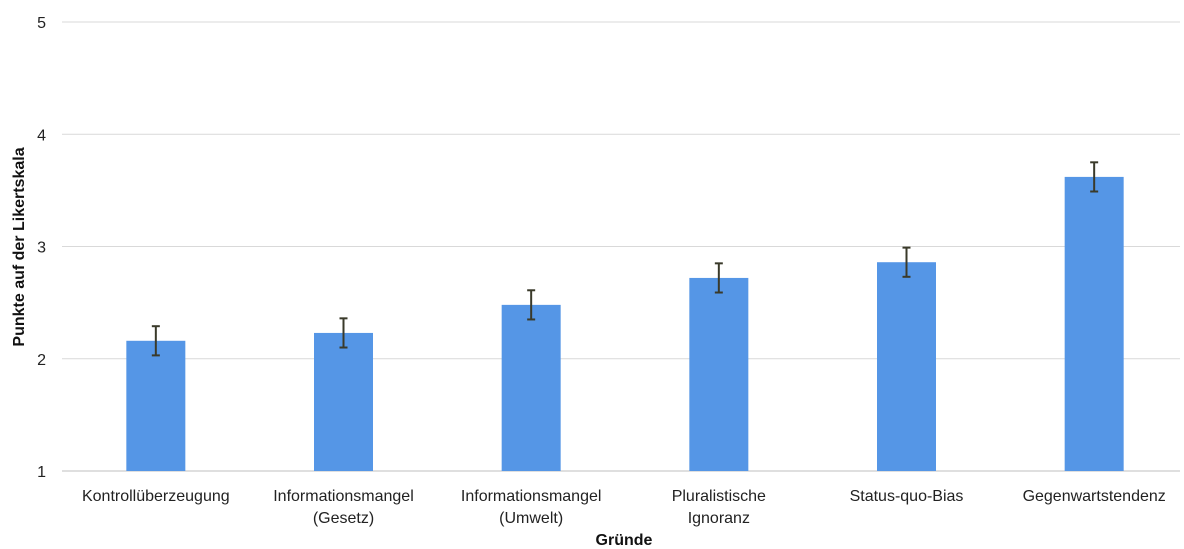 This screenshot has height=549, width=1184. I want to click on y-tick-label: 3, so click(41, 248).